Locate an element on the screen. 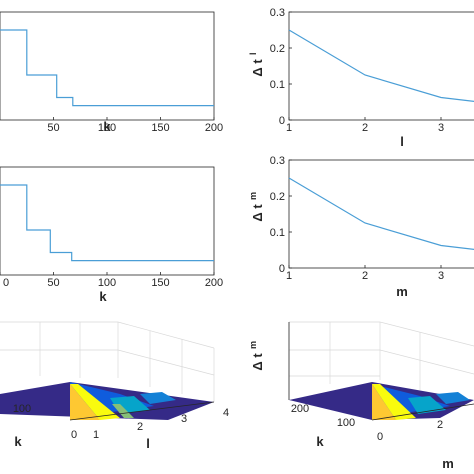 The image size is (474, 474). panel-middle-right: 1 2 3 0 0.1 0.2 0.3 Δ t m m is located at coordinates (361, 227).